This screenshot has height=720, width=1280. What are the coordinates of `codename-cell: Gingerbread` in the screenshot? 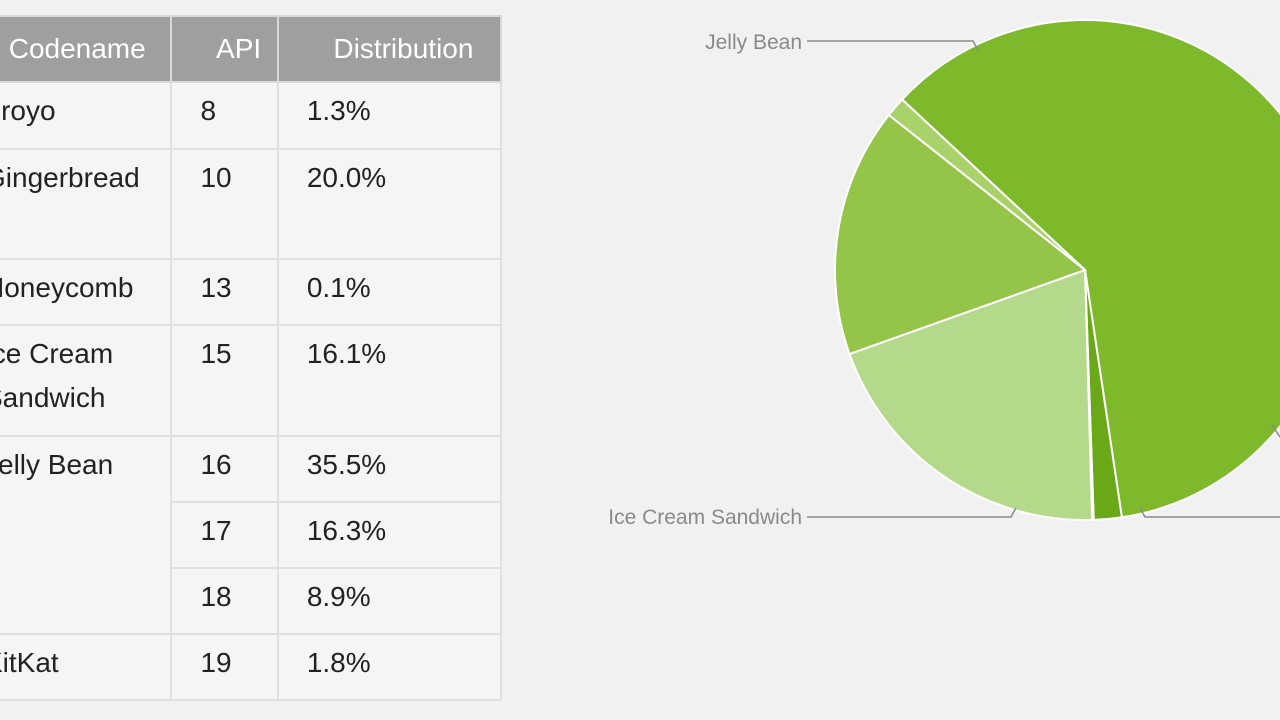 It's located at (86, 204).